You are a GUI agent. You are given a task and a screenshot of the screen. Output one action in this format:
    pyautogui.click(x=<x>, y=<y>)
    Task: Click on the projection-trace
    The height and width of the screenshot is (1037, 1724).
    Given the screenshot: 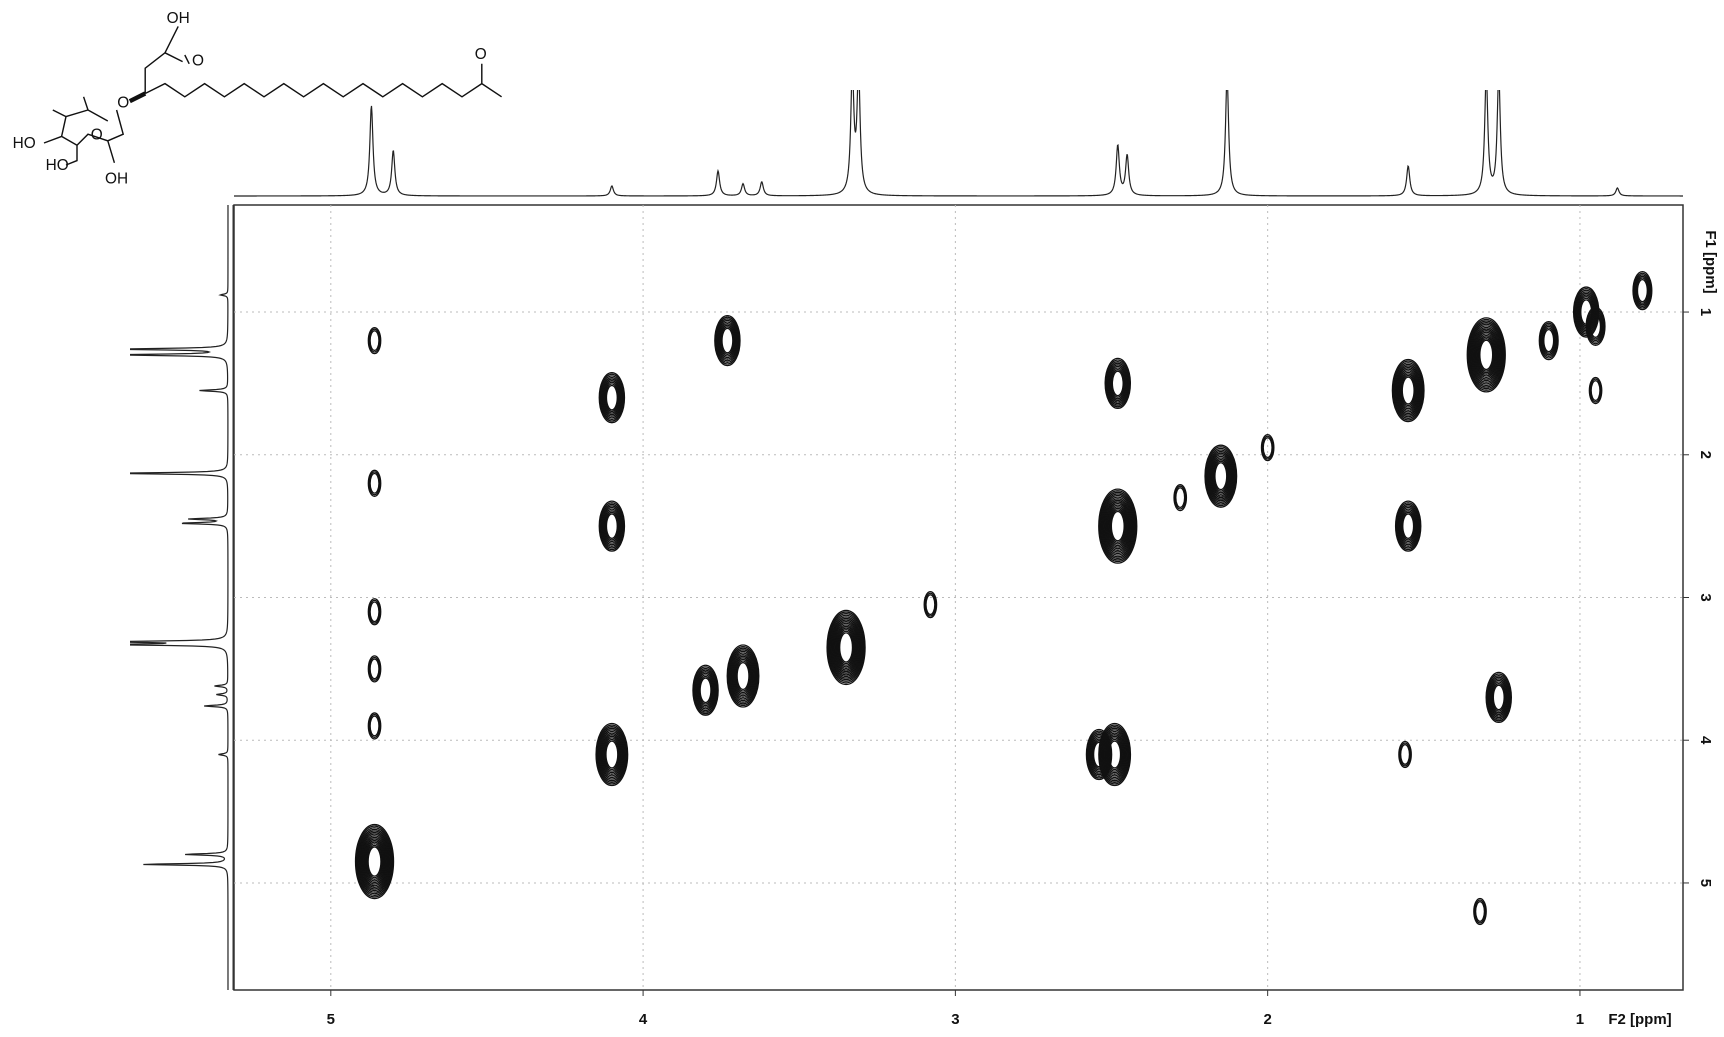 What is the action you would take?
    pyautogui.click(x=958, y=143)
    